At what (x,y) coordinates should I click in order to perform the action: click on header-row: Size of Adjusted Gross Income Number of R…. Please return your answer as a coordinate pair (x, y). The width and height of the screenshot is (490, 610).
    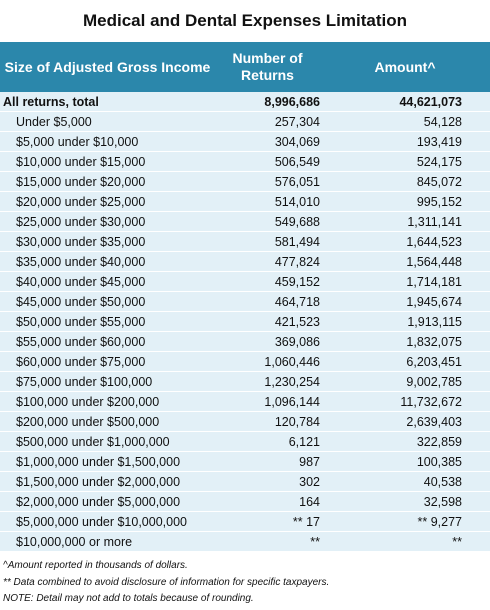
    Looking at the image, I should click on (245, 67).